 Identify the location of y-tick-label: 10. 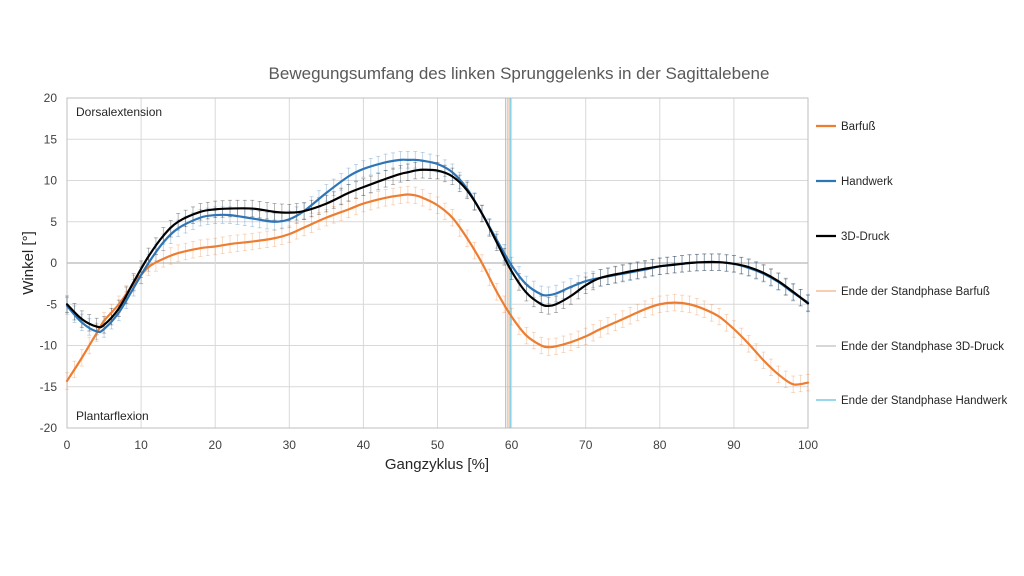
(51, 181).